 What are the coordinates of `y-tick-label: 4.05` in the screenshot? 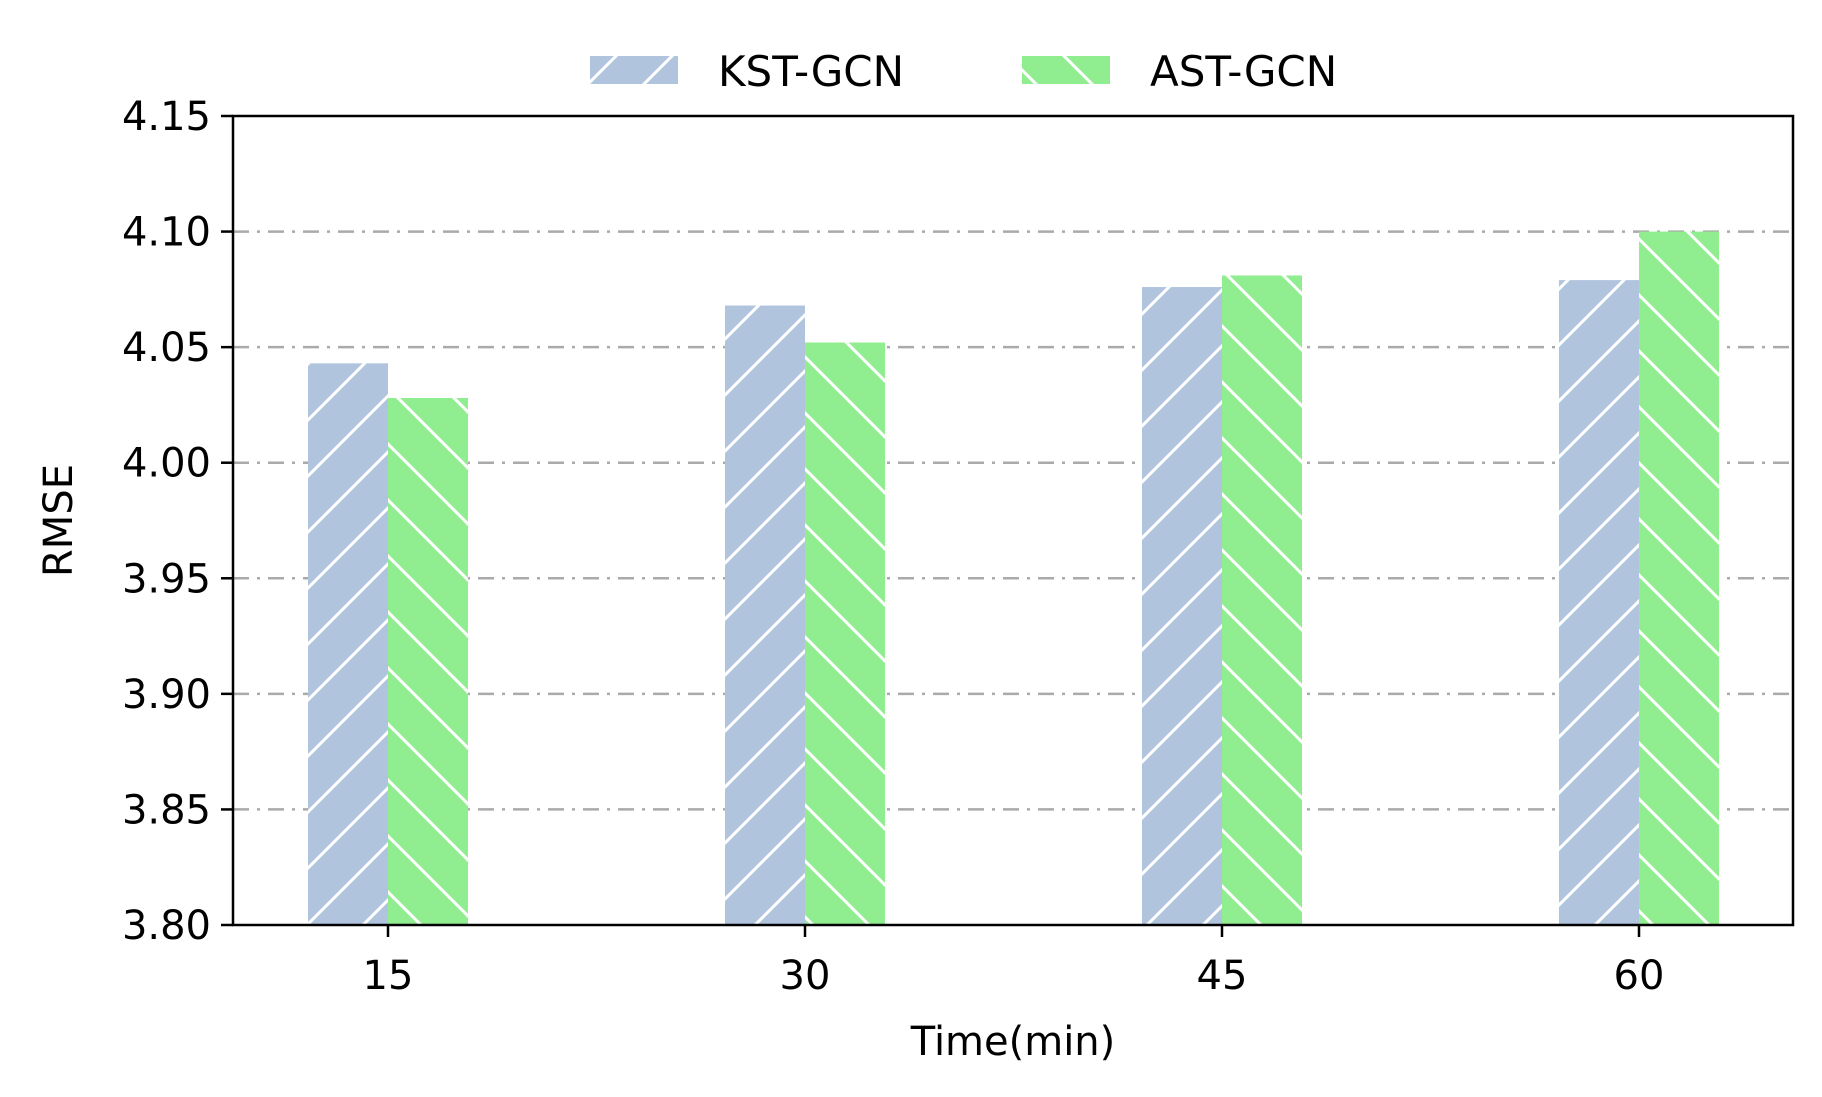 It's located at (166, 348).